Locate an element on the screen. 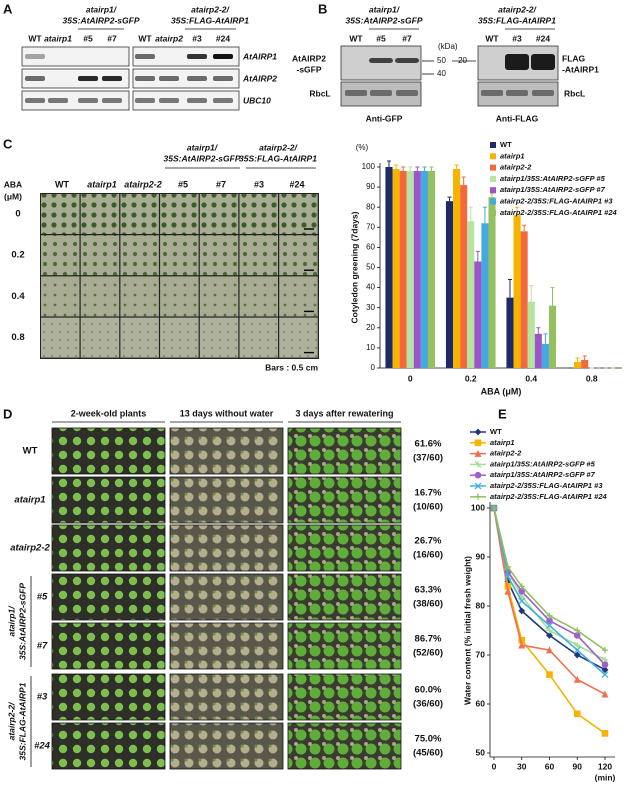 This screenshot has width=638, height=785. column-label: WT is located at coordinates (62, 184).